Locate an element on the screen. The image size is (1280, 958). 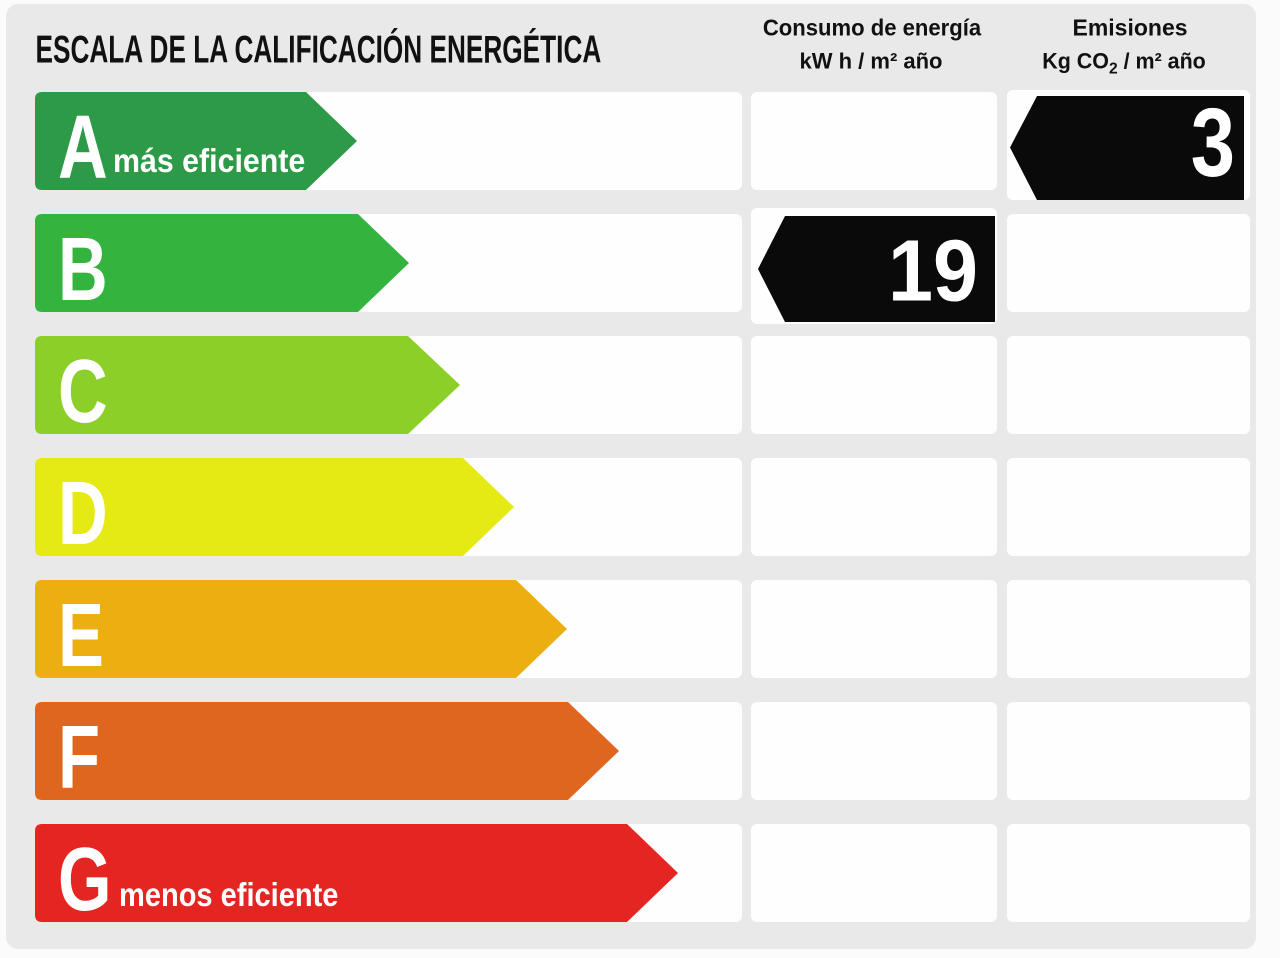
svg-text:ESCALA DE LA CALIFICACIÓN ENER: ESCALA DE LA CALIFICACIÓN ENERGÉTICA is located at coordinates (319, 49).